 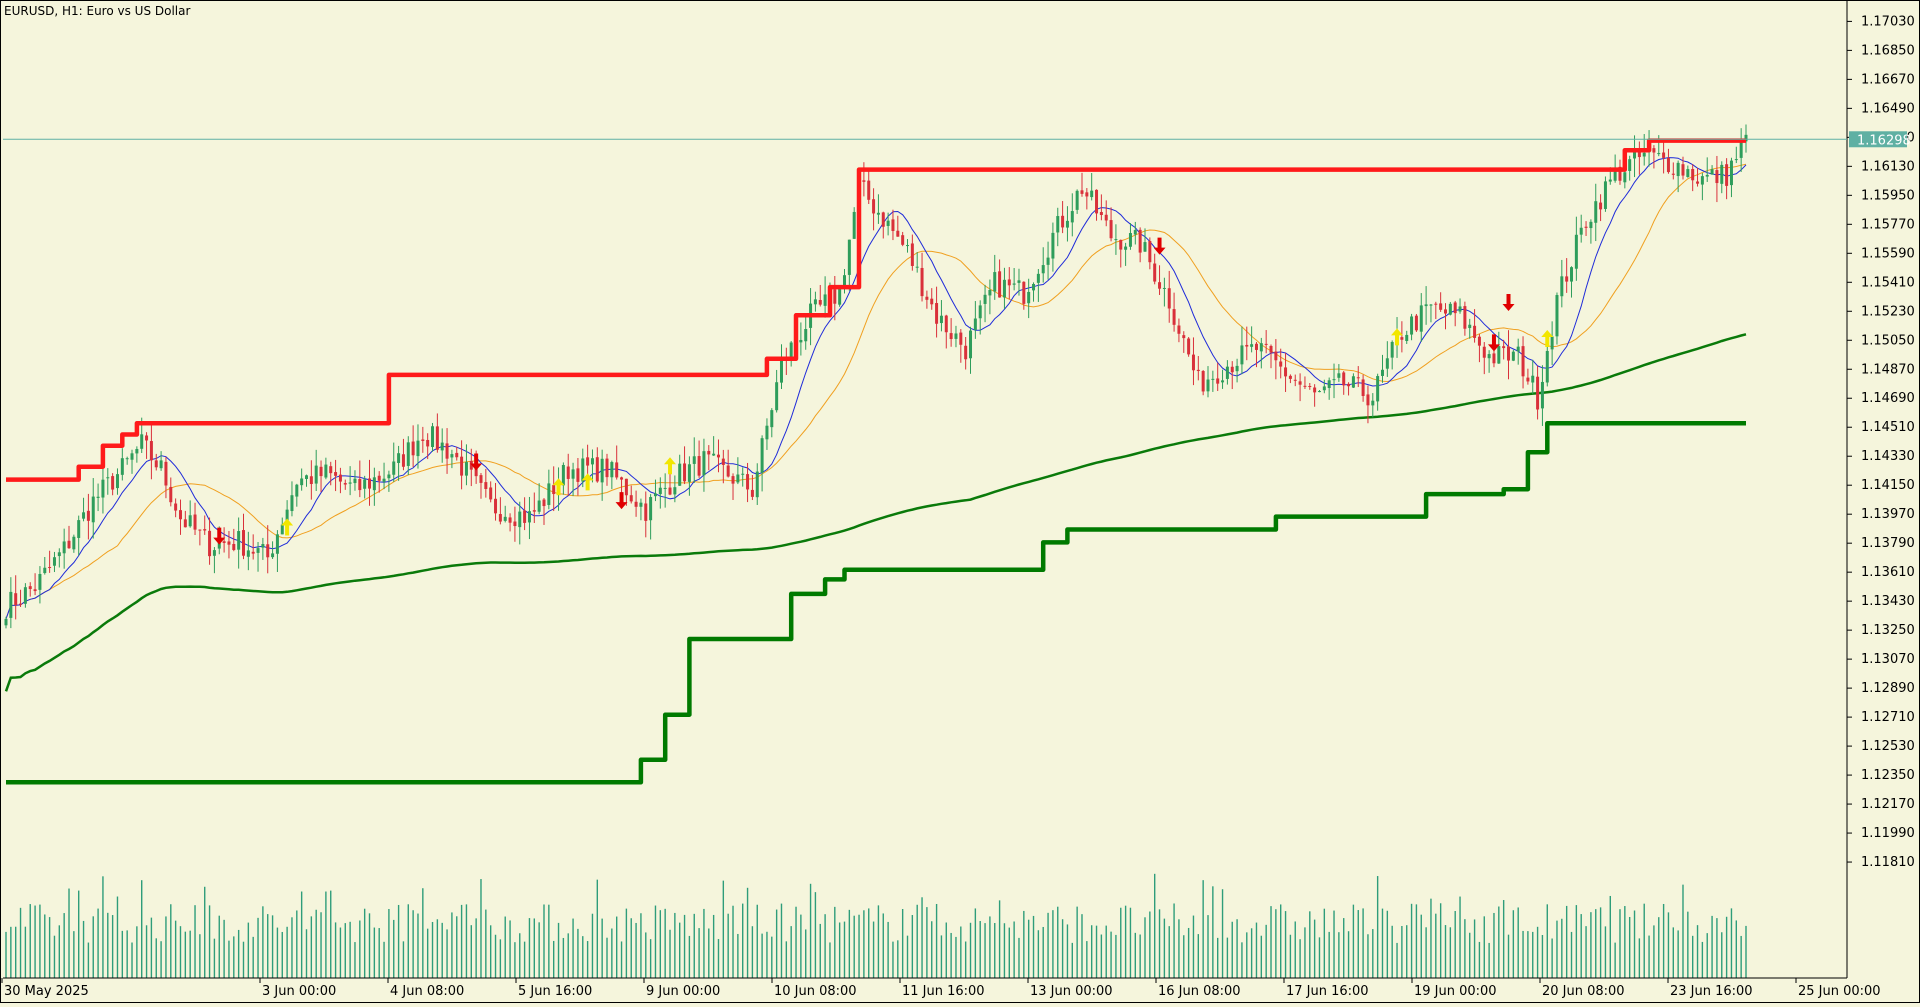 I want to click on y-tick-label: 1.12710, so click(x=1888, y=717).